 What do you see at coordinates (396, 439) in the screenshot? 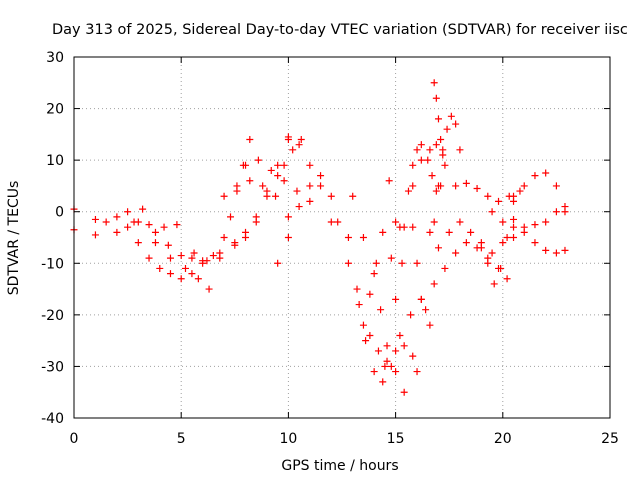
I see `x-tick-label: 15` at bounding box center [396, 439].